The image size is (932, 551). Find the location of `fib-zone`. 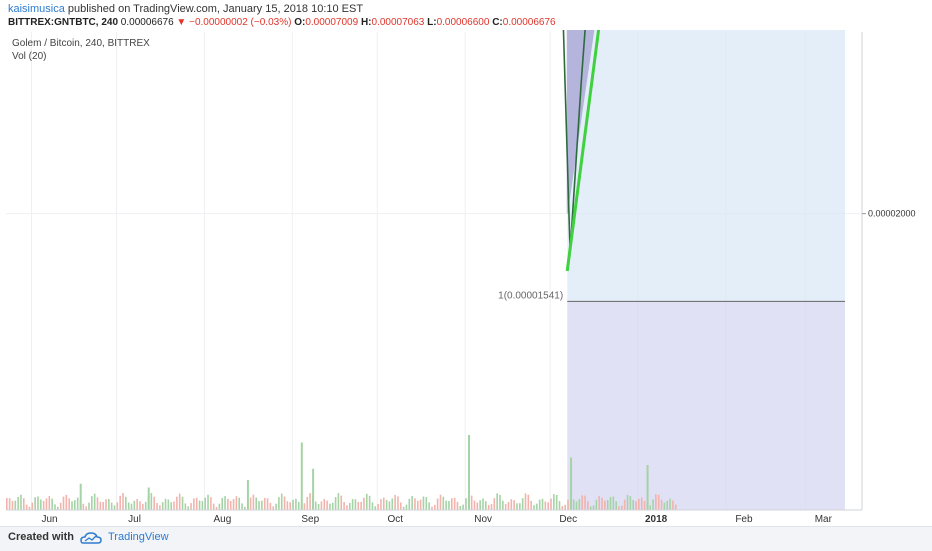

fib-zone is located at coordinates (706, 405).